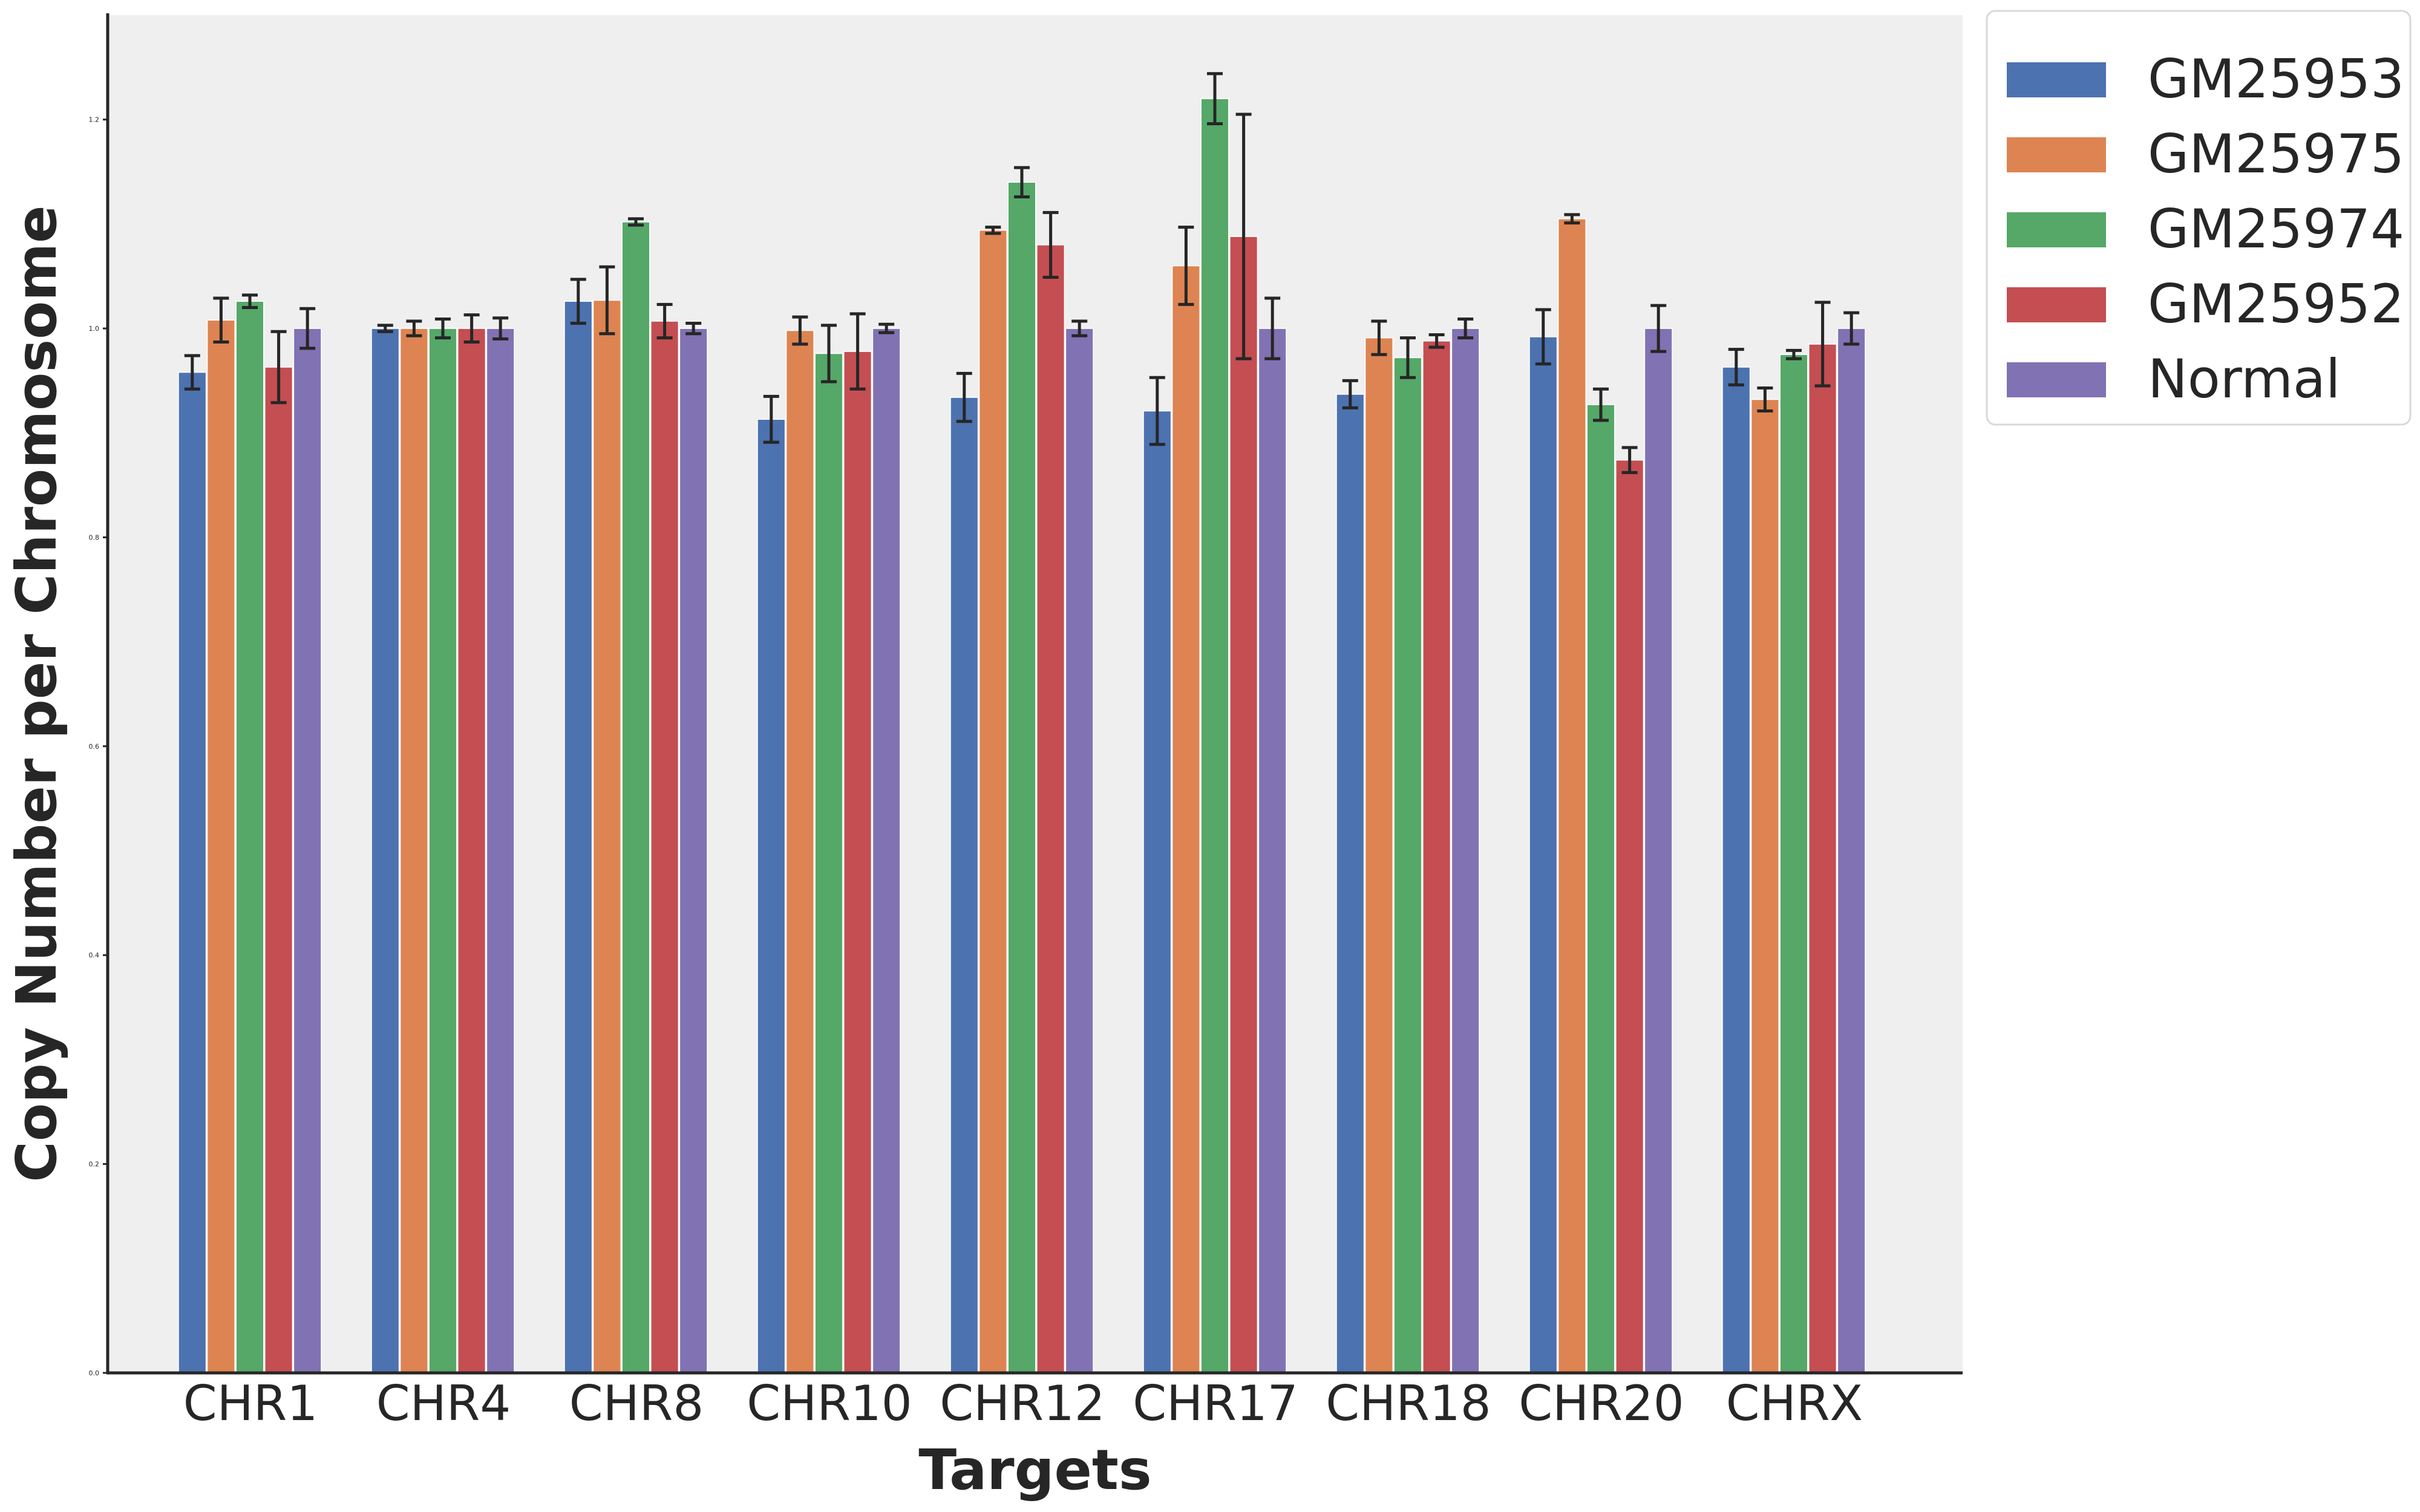  What do you see at coordinates (1572, 219) in the screenshot?
I see `error-bar-GM25975-CHR20` at bounding box center [1572, 219].